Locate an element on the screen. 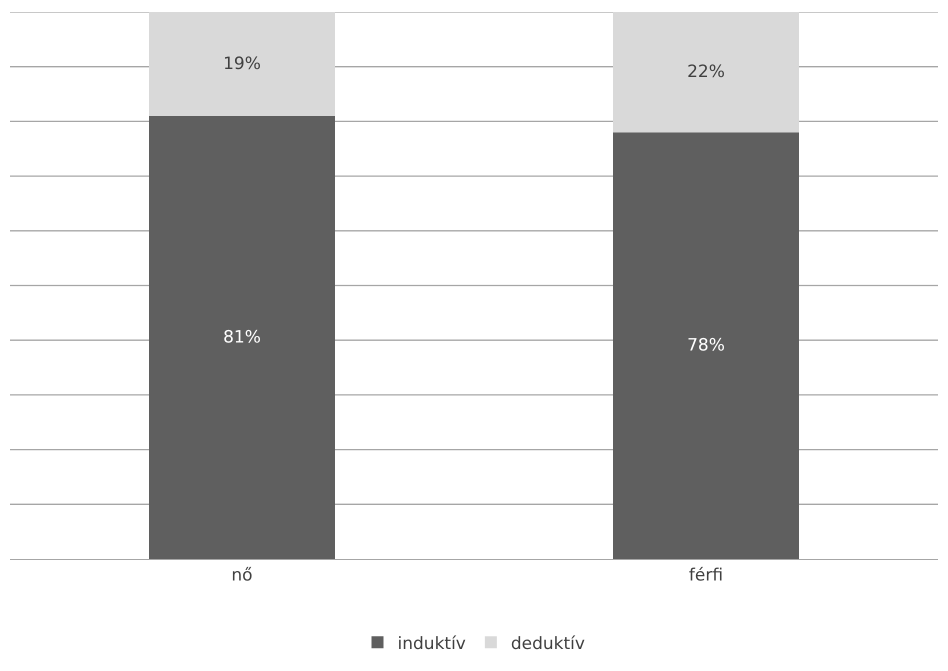 The width and height of the screenshot is (948, 671). data-label: 22% is located at coordinates (706, 72).